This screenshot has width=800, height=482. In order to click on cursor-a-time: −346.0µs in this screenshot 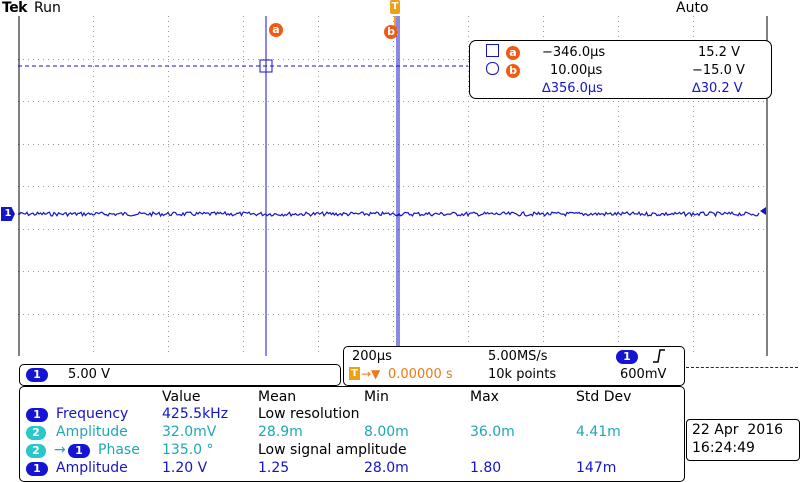, I will do `click(574, 52)`.